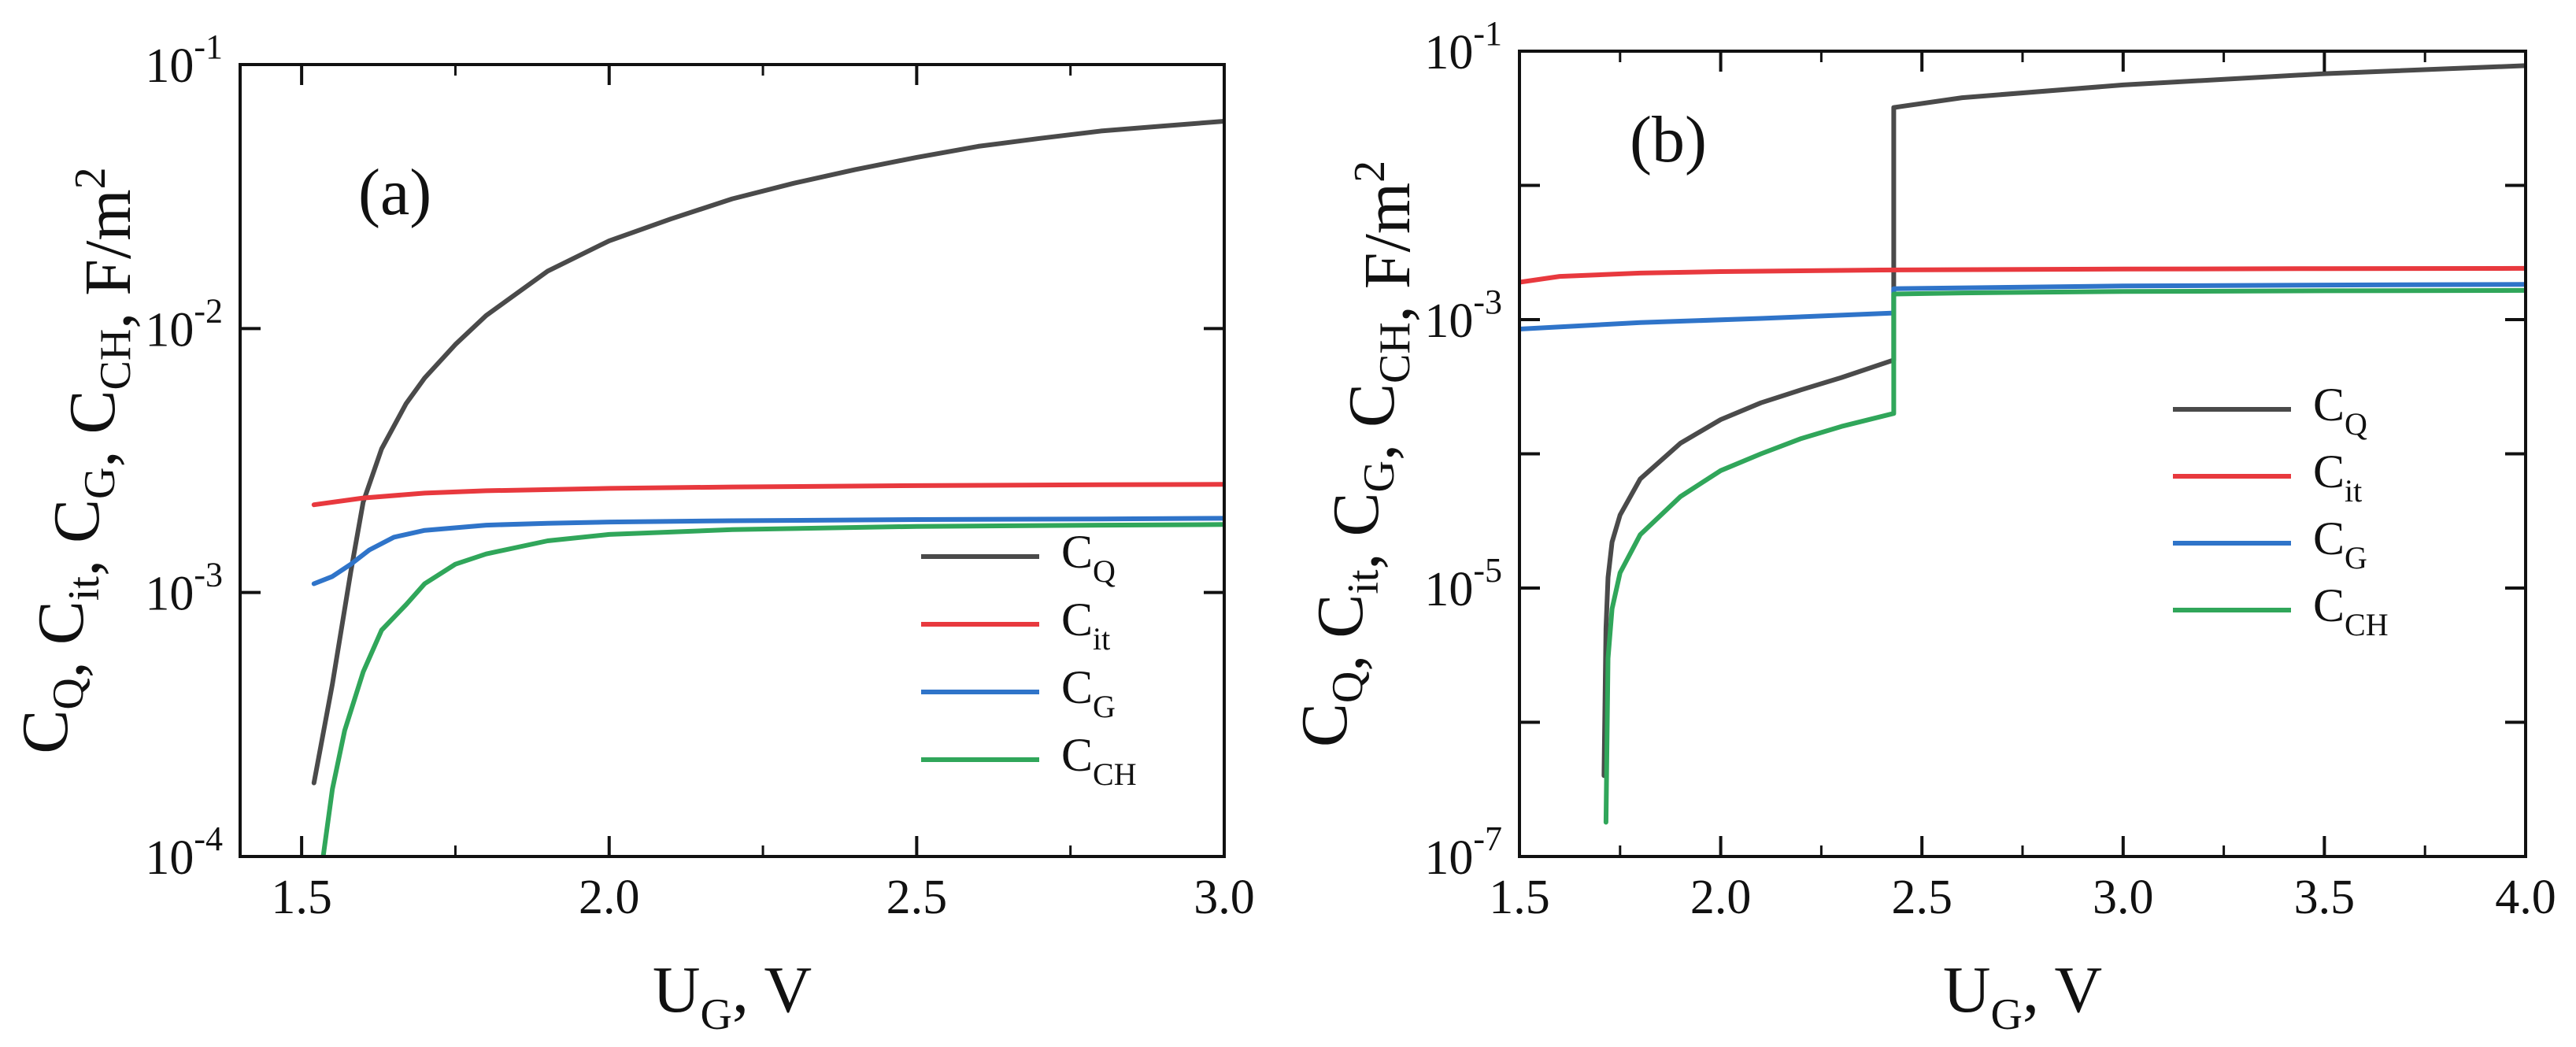 Image resolution: width=2576 pixels, height=1047 pixels. What do you see at coordinates (184, 324) in the screenshot?
I see `y-tick-label: 10⁻²` at bounding box center [184, 324].